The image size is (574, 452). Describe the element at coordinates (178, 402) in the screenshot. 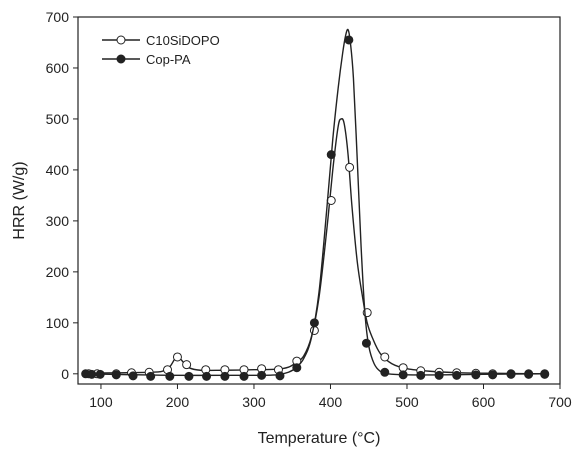

I see `x-tick-label: 200` at that location.